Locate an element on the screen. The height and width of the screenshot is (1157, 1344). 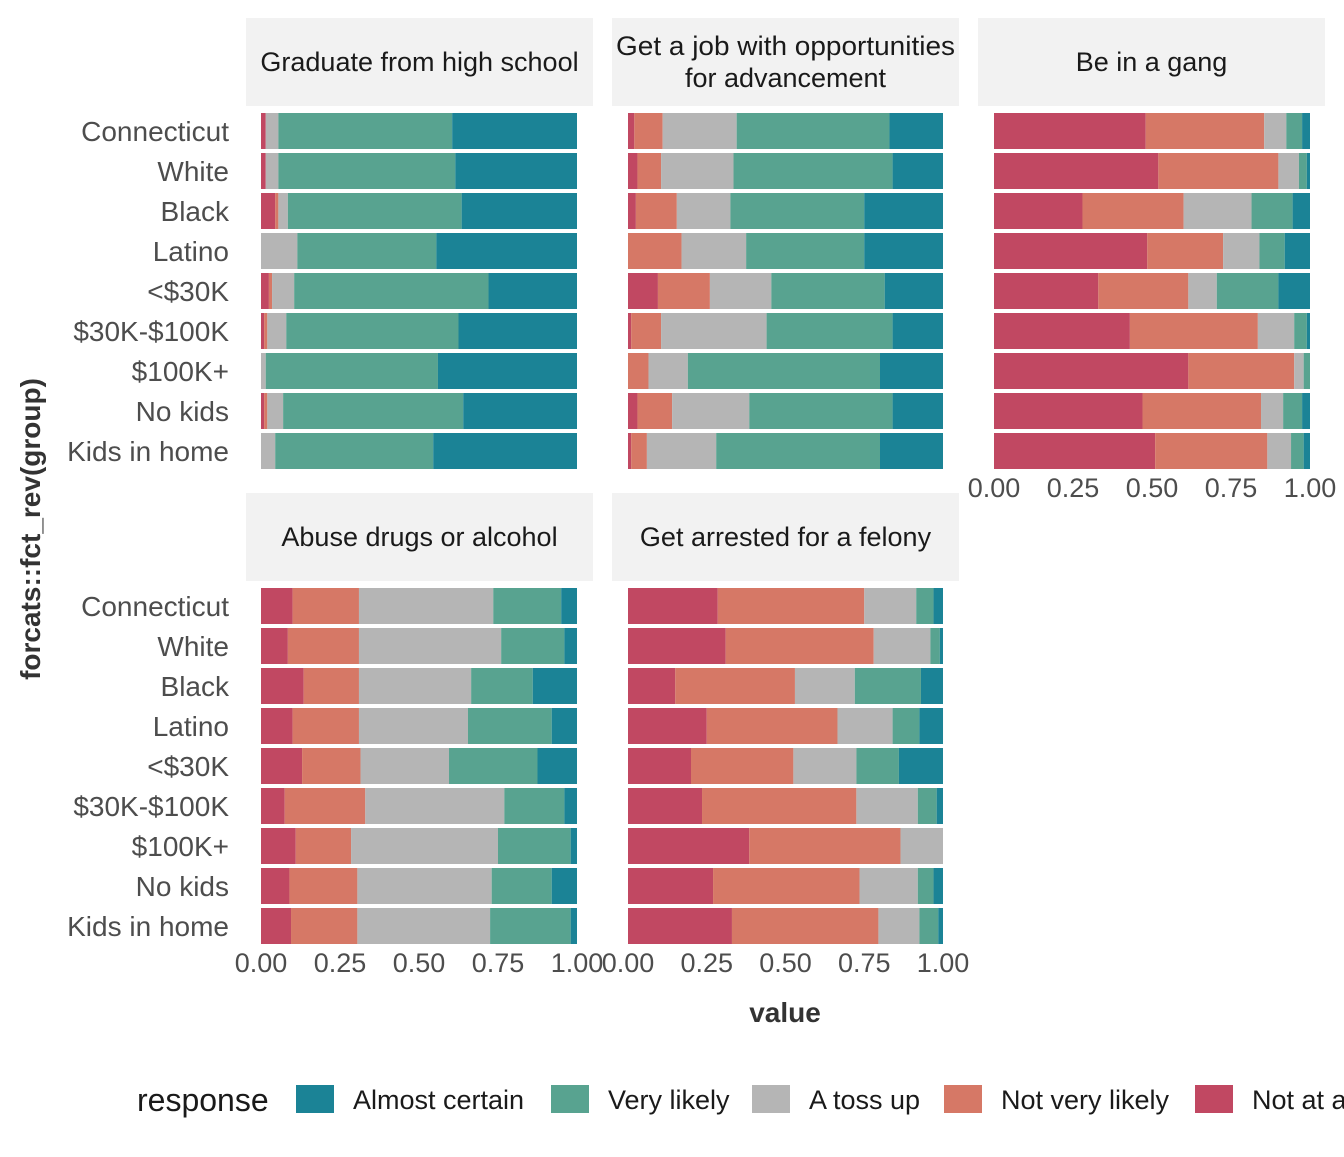
facet-title: Graduate from high school is located at coordinates (419, 62).